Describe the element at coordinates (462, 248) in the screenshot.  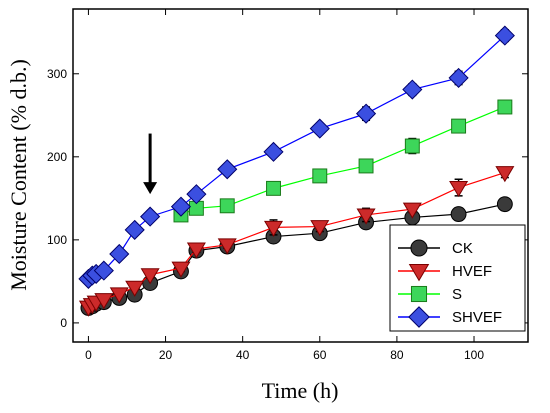
I see `legend-label-ck: CK` at that location.